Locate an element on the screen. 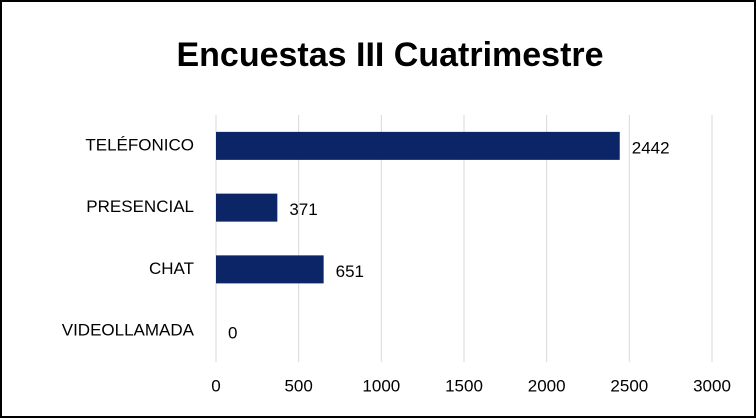  value-label: 0 is located at coordinates (232, 333).